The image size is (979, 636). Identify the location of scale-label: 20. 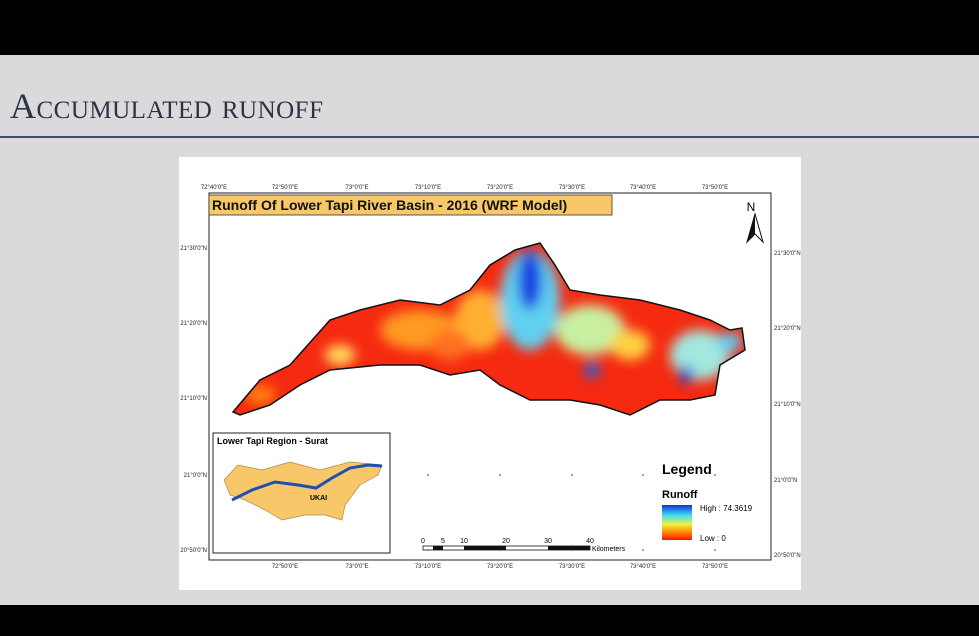
(506, 541).